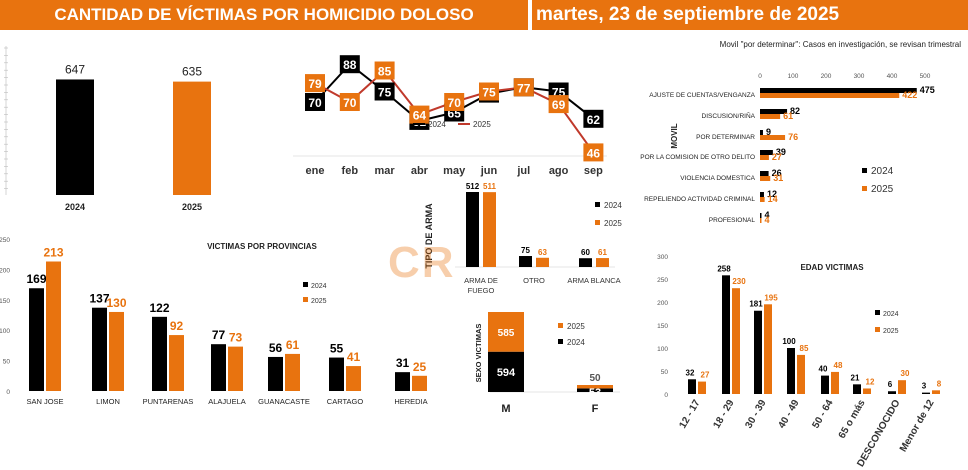 Image resolution: width=968 pixels, height=470 pixels. What do you see at coordinates (852, 419) in the screenshot?
I see `edad-category-label: 65 o más` at bounding box center [852, 419].